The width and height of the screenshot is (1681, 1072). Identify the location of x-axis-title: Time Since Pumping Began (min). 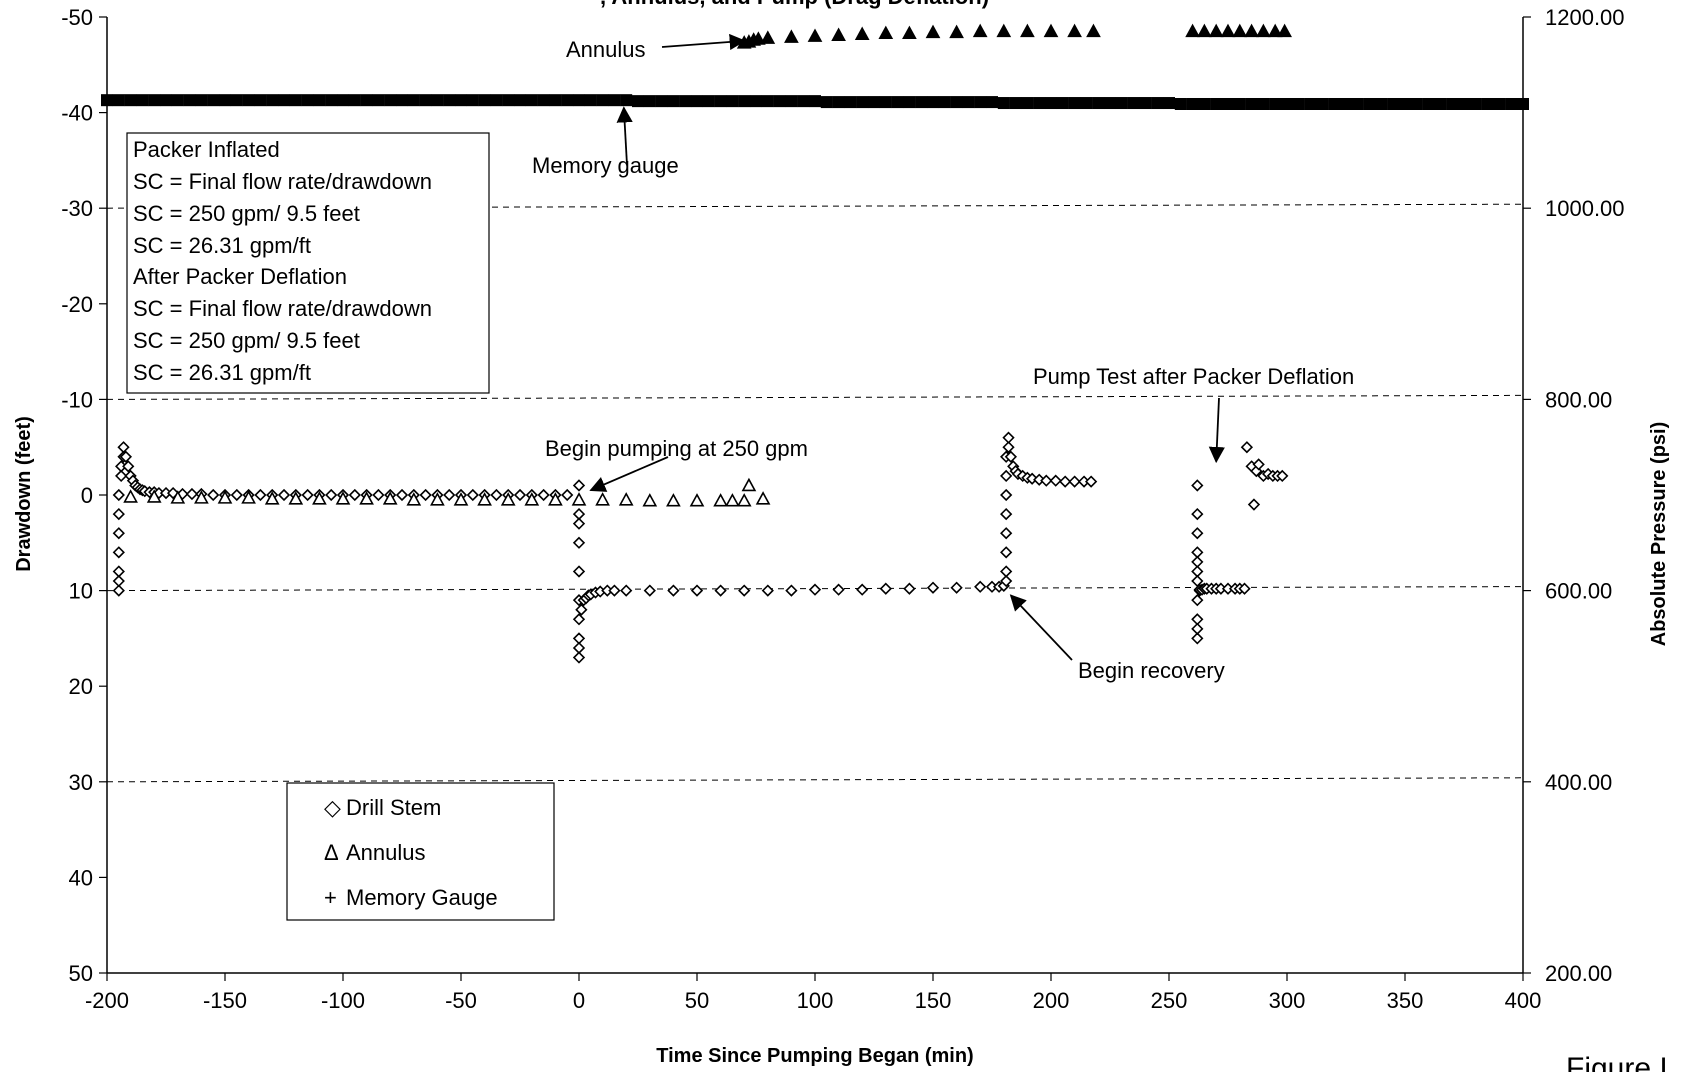
(814, 1056).